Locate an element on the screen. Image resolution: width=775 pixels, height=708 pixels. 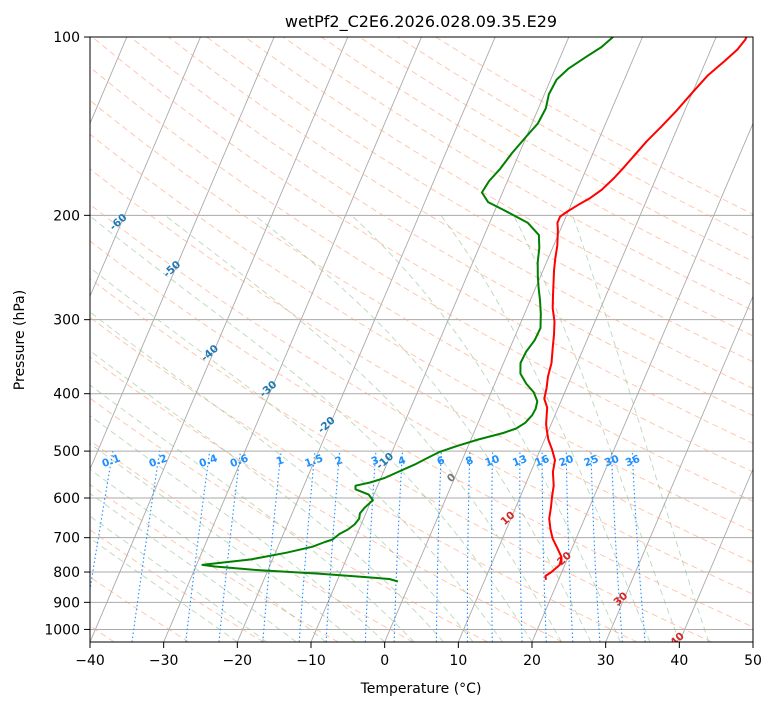
x-tick-label: −20 is located at coordinates (238, 661).